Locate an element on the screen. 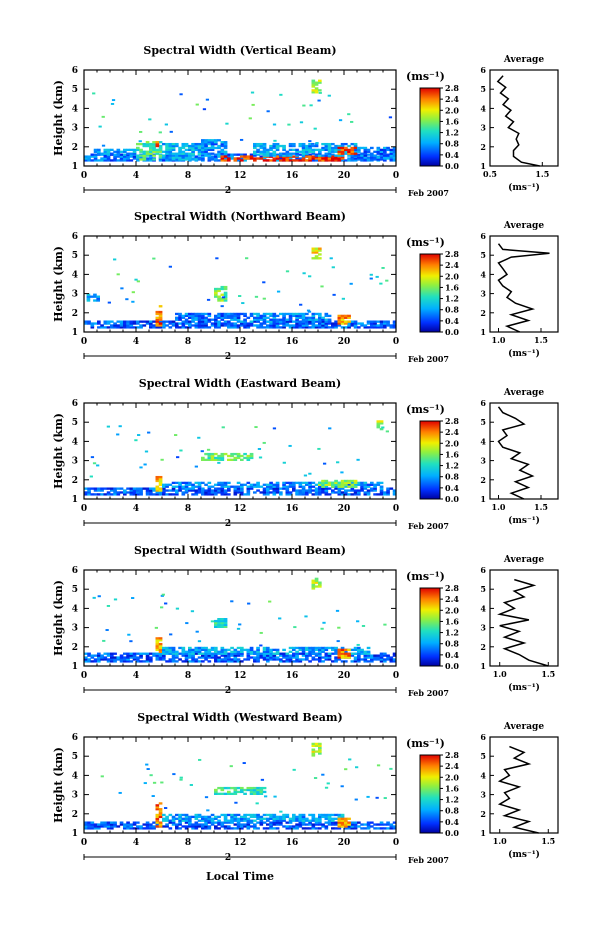  average-y-label: 4 is located at coordinates (483, 108).